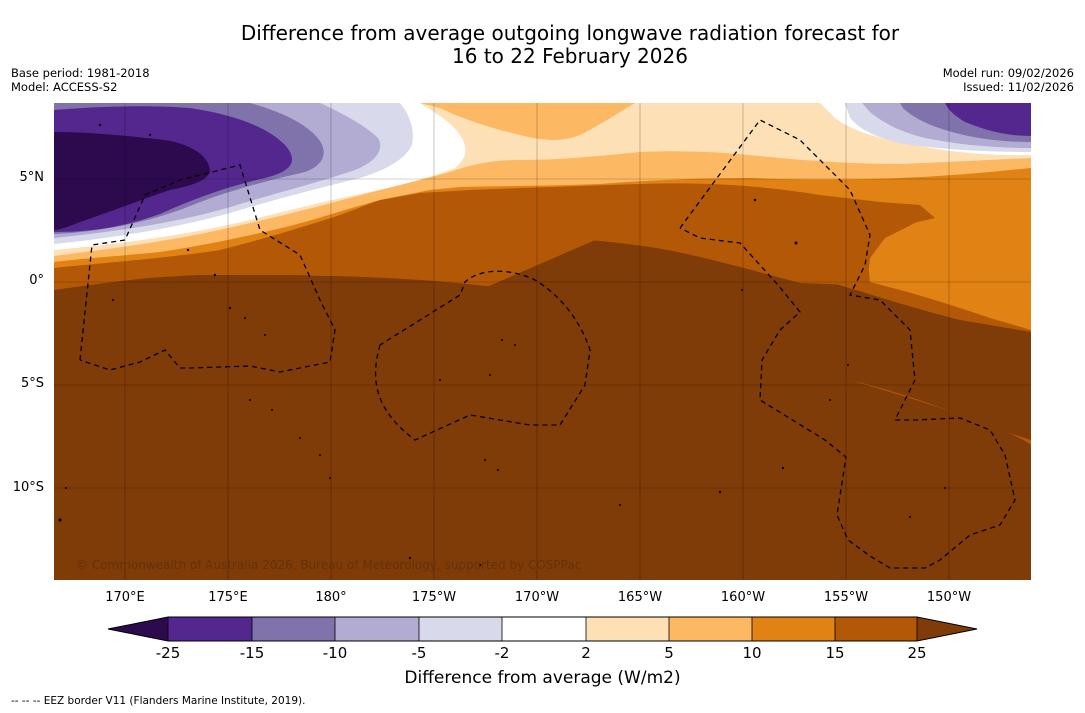 The image size is (1085, 713). What do you see at coordinates (586, 653) in the screenshot?
I see `colorbar-tick: 2` at bounding box center [586, 653].